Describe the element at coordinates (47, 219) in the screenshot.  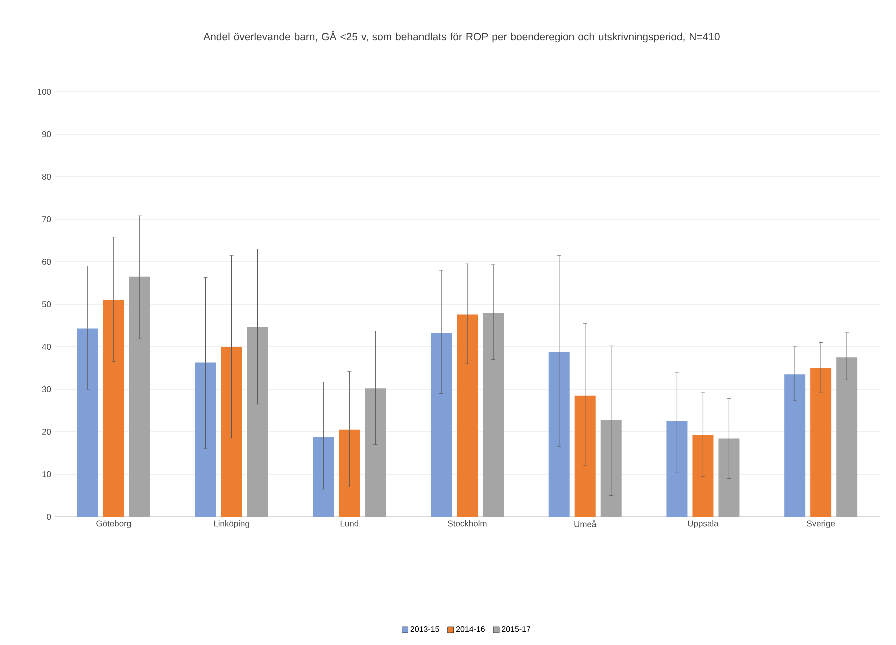
I see `y-tick-label: 70` at that location.